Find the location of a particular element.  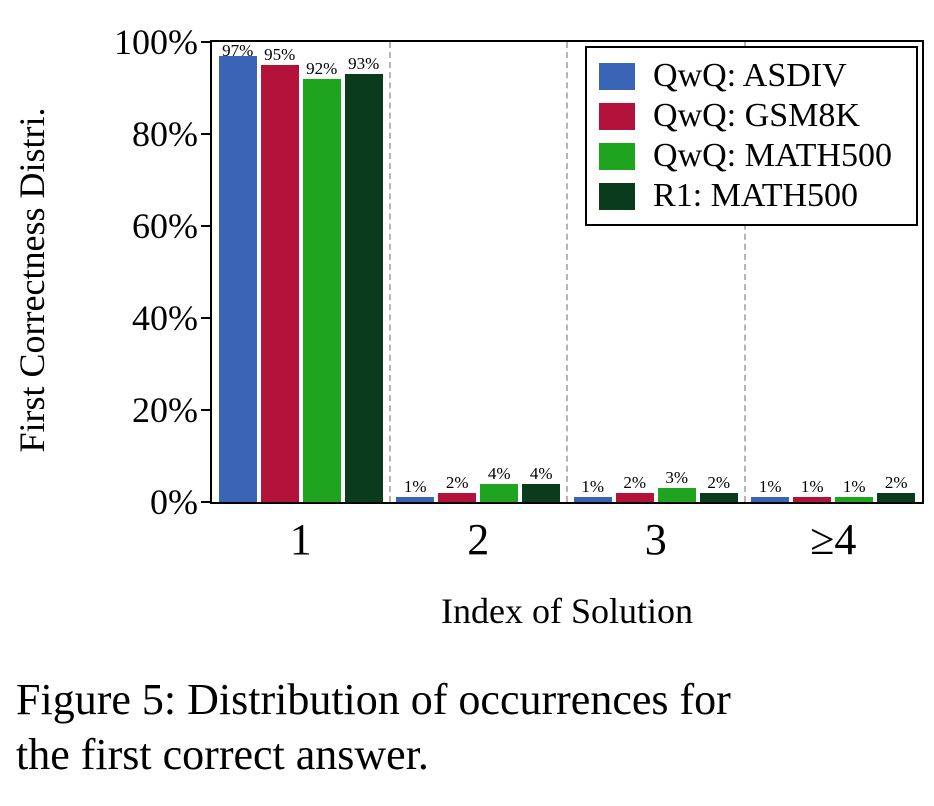

legend-entry: QwQ: MATH500 is located at coordinates (745, 156).